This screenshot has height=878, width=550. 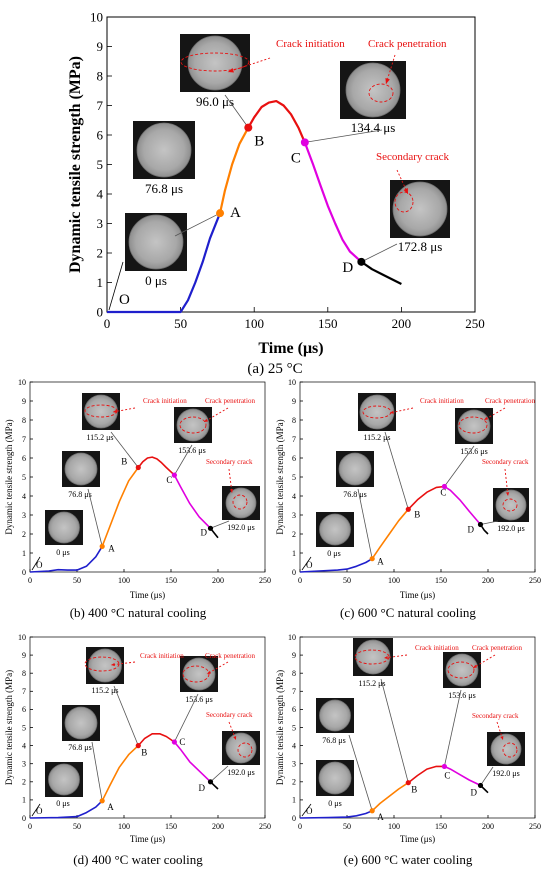 What do you see at coordinates (417, 514) in the screenshot?
I see `point-label-B: B` at bounding box center [417, 514].